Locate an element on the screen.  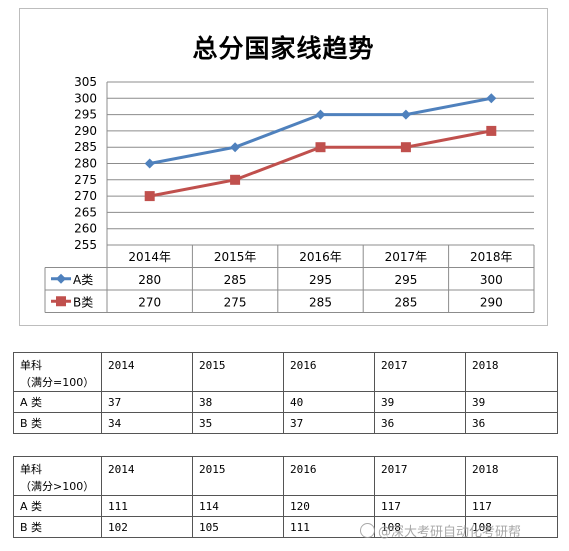
y-tick-label: 260 is located at coordinates (85, 229).